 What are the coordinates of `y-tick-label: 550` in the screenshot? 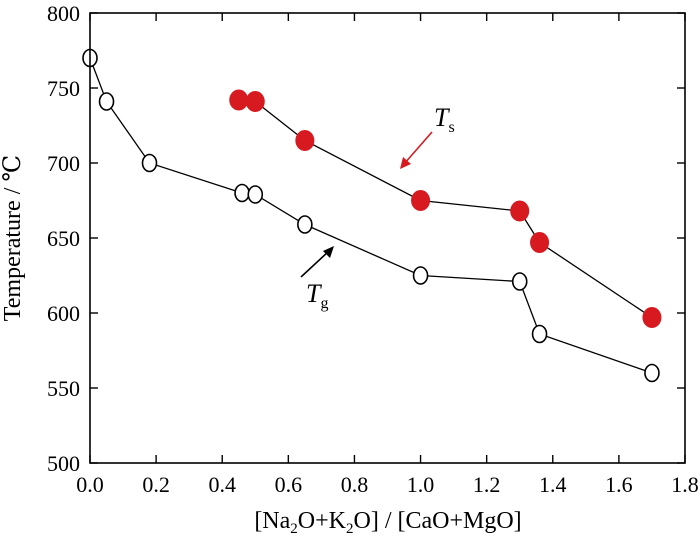 It's located at (63, 388).